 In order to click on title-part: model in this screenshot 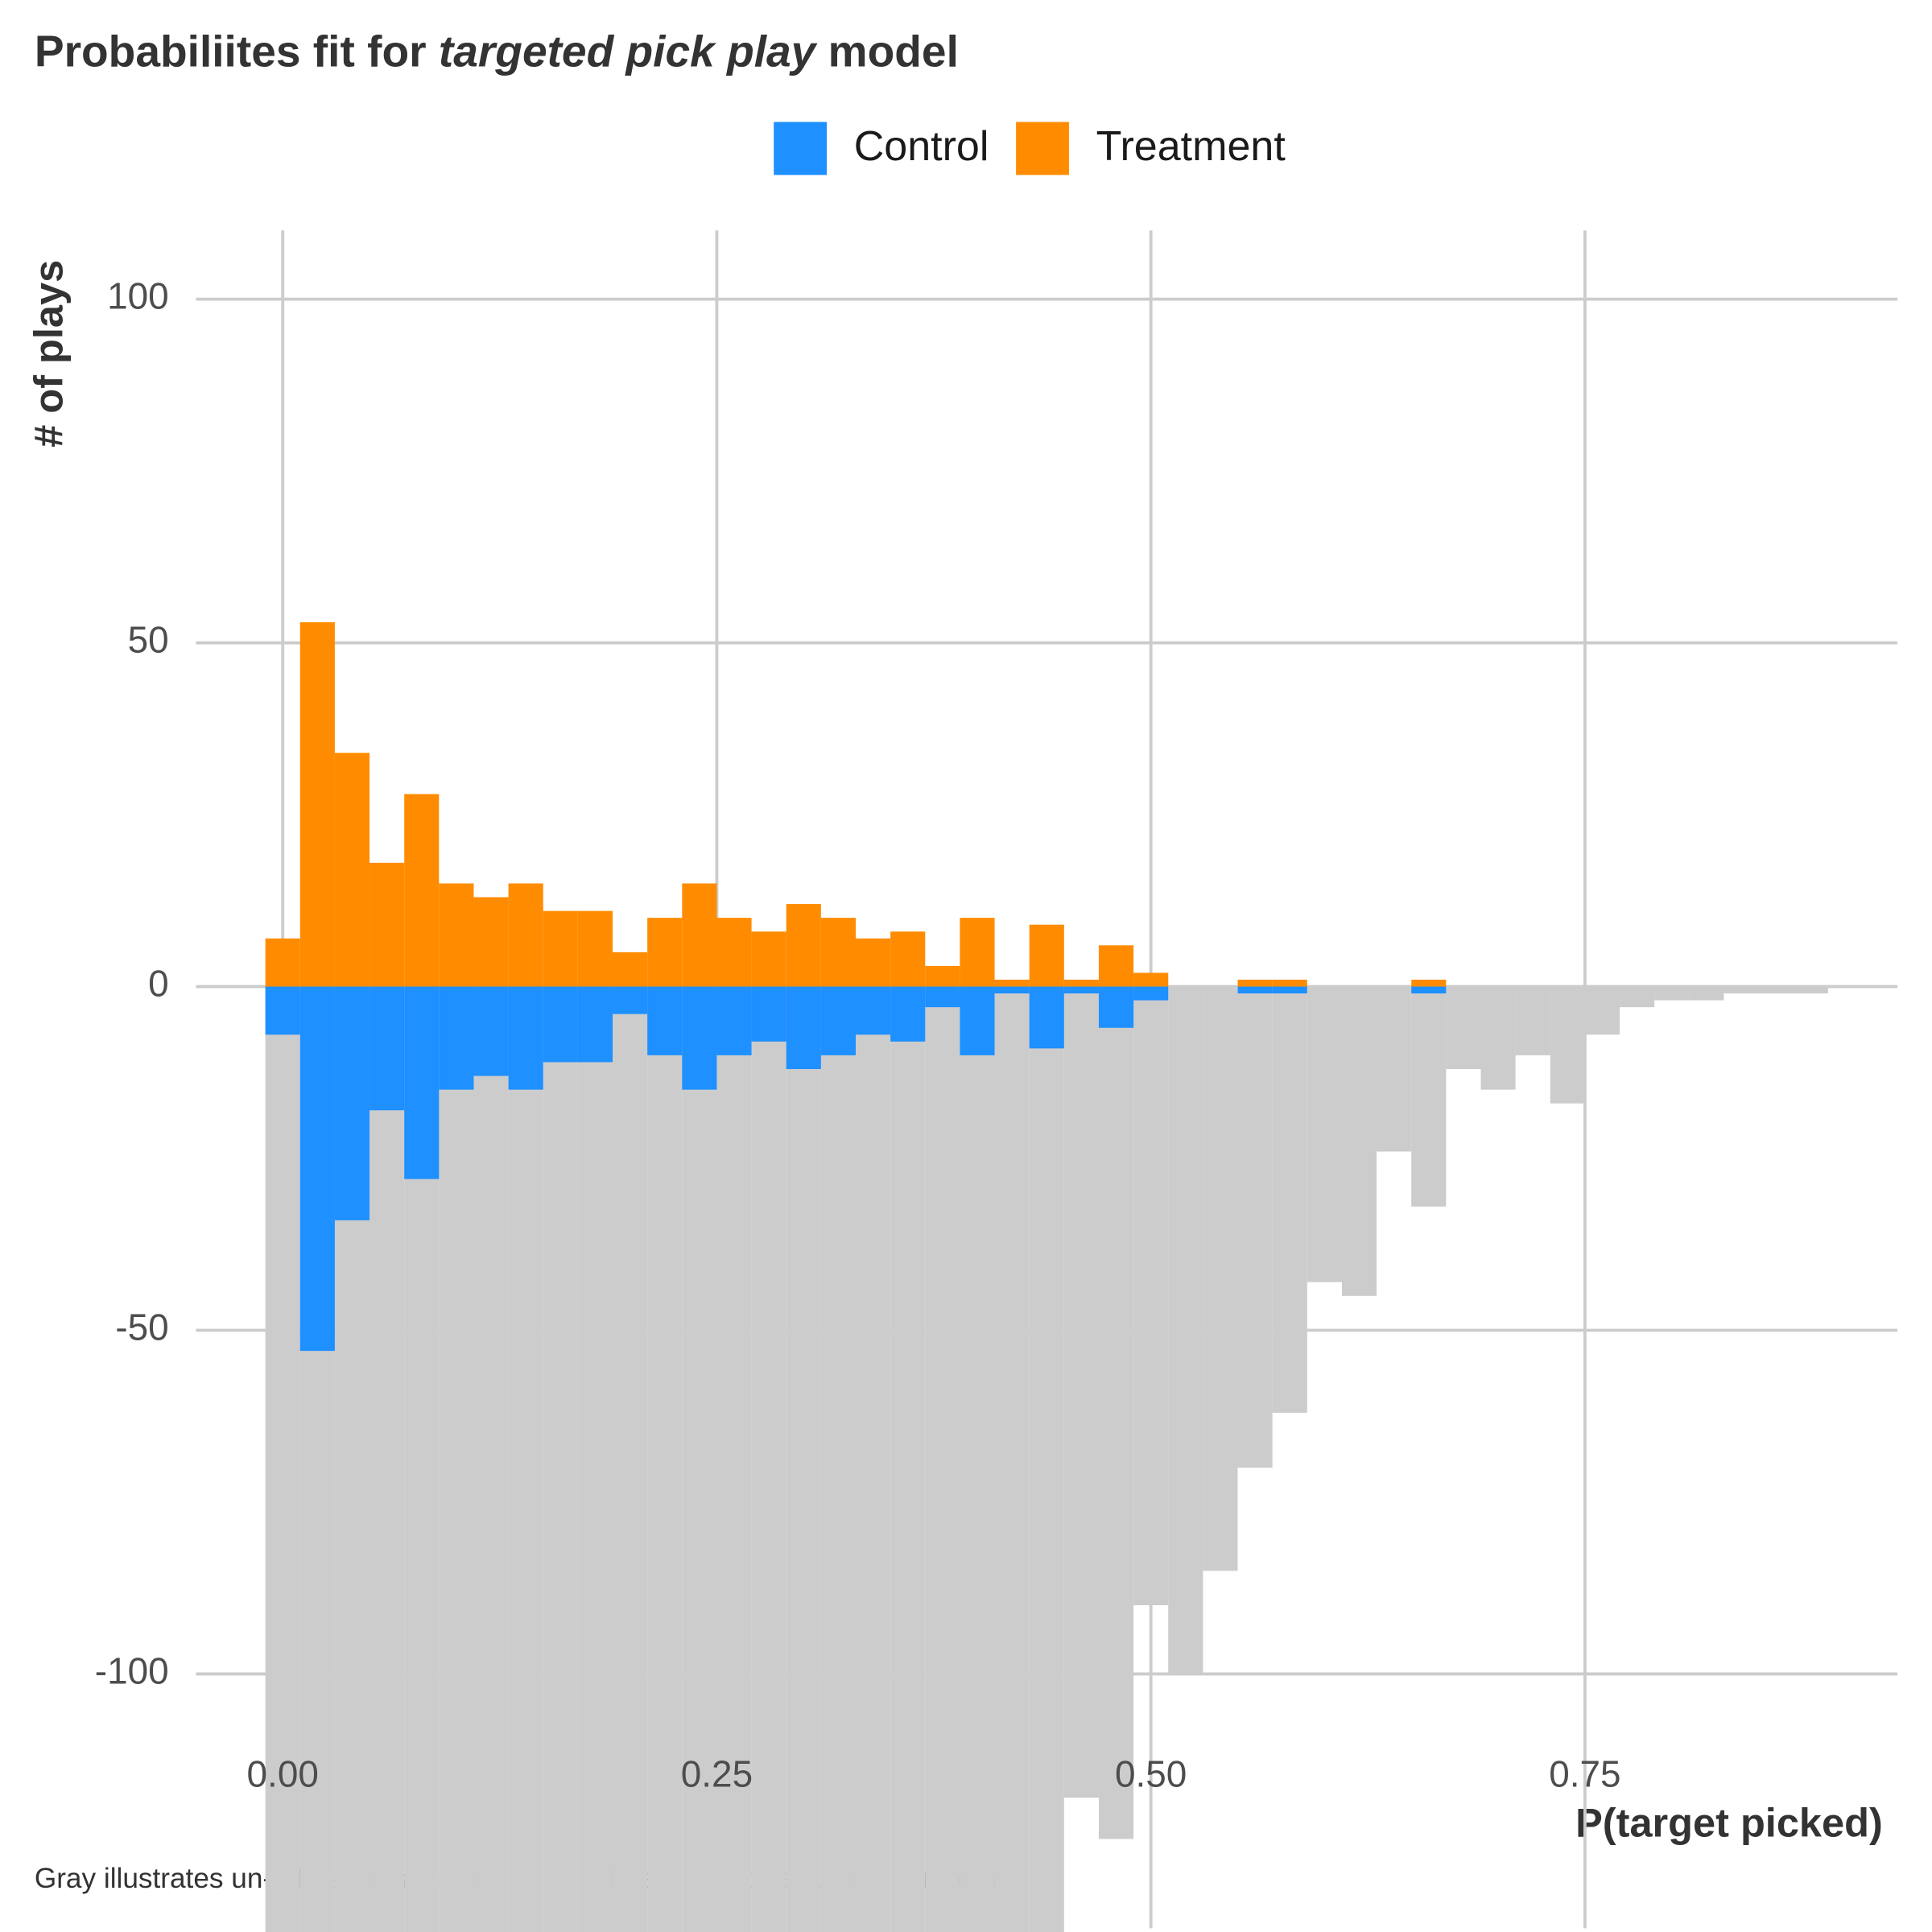, I will do `click(893, 51)`.